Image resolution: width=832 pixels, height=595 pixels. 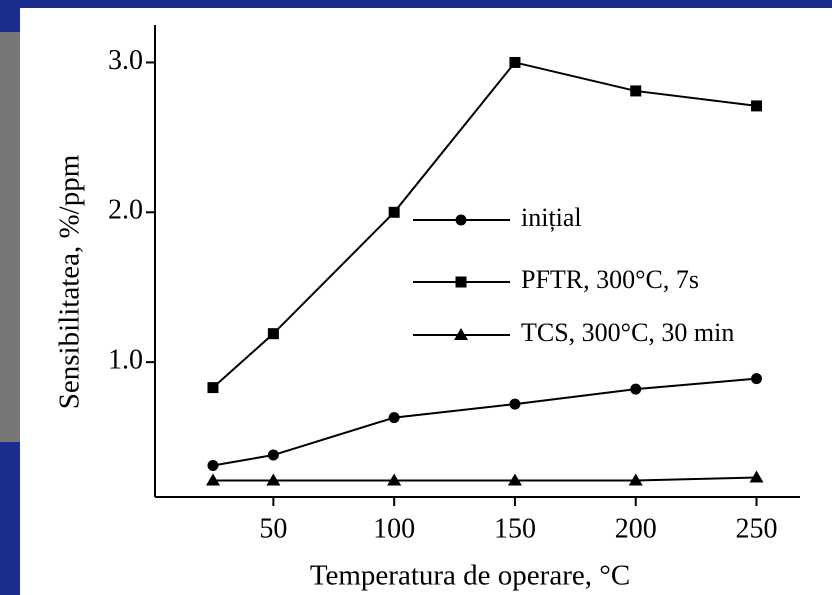 I want to click on x-tick-label: 200, so click(x=636, y=528).